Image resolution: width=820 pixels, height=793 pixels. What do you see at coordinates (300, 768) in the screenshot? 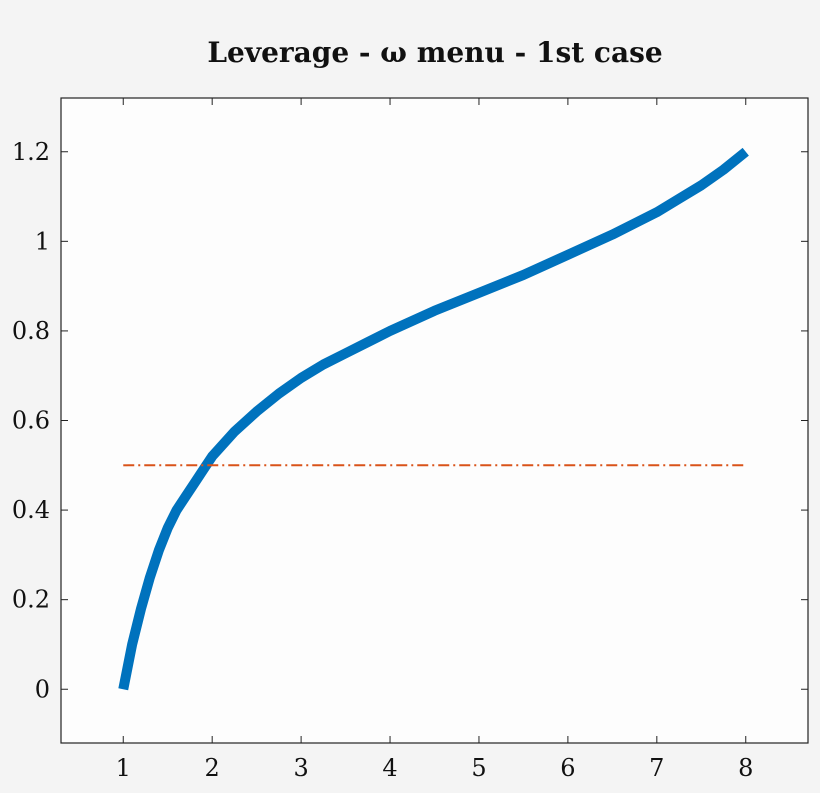
I see `x-tick-label: 3` at bounding box center [300, 768].